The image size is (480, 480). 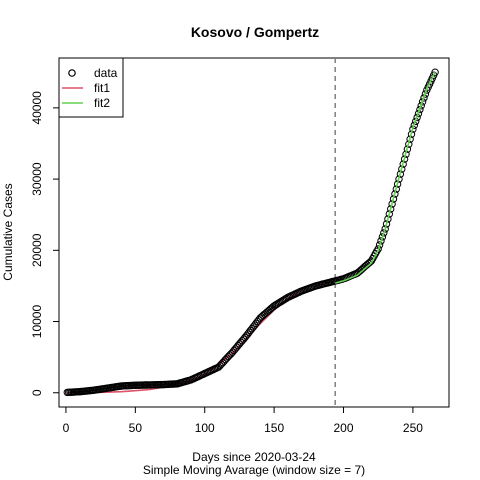 I want to click on x-tick-label: 250, so click(x=413, y=428).